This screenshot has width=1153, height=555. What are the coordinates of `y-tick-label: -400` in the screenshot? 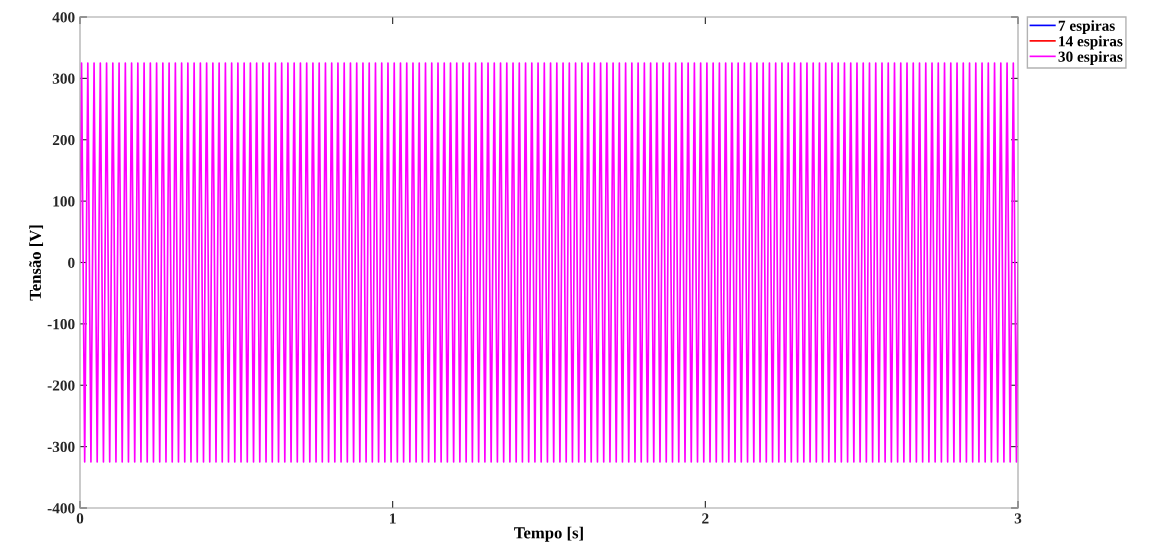 It's located at (61, 508).